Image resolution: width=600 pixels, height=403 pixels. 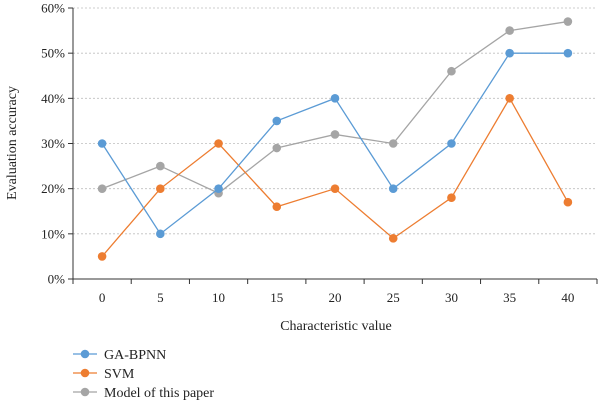 I want to click on y-tick-label: 0%, so click(x=57, y=279).